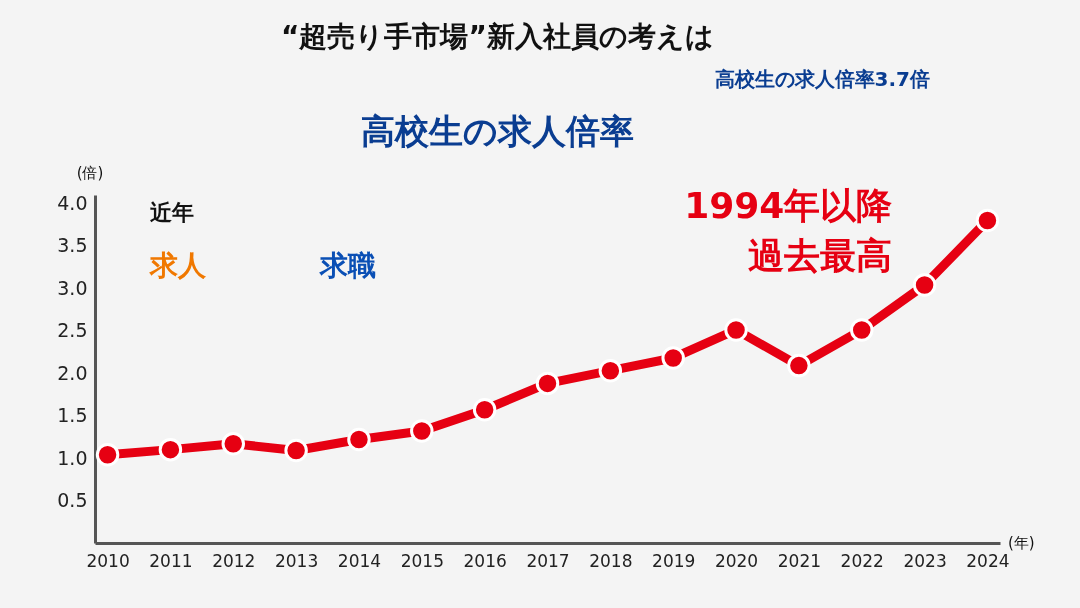  I want to click on x-tick-label: 2020, so click(736, 560).